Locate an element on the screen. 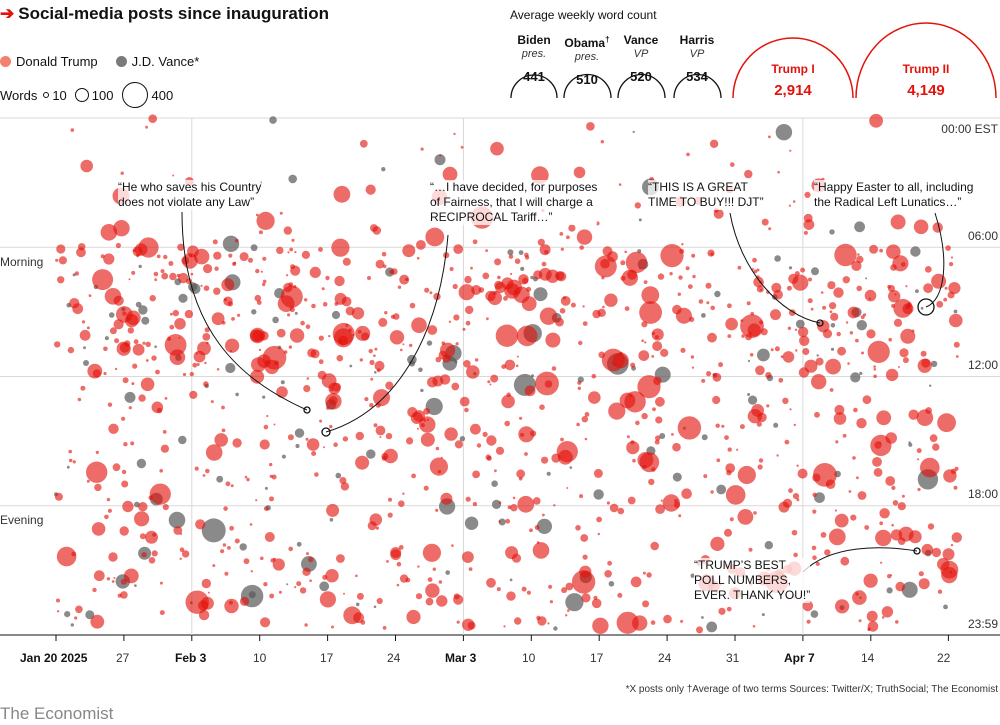 This screenshot has width=1000, height=725. annotation-leader-line is located at coordinates (775, 268).